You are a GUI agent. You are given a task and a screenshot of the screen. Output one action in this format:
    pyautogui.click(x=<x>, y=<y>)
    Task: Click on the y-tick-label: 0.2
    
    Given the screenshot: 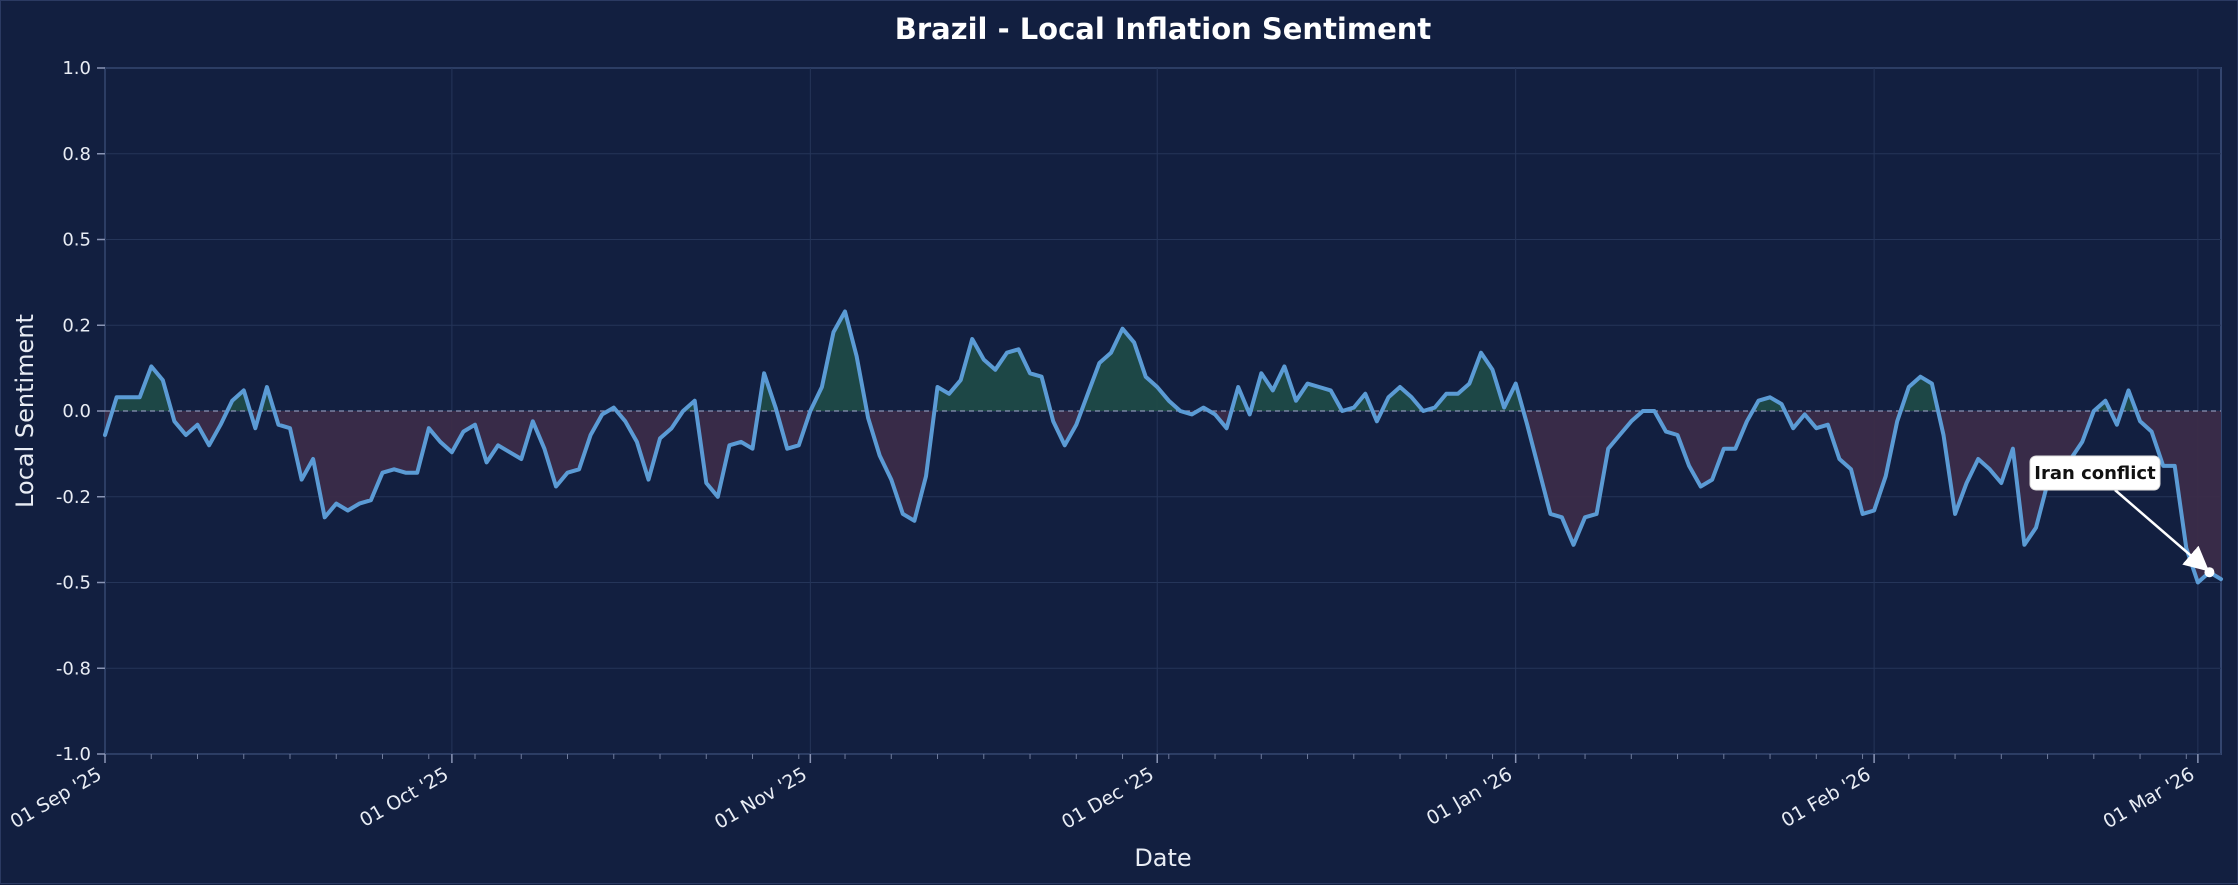 What is the action you would take?
    pyautogui.click(x=76, y=325)
    